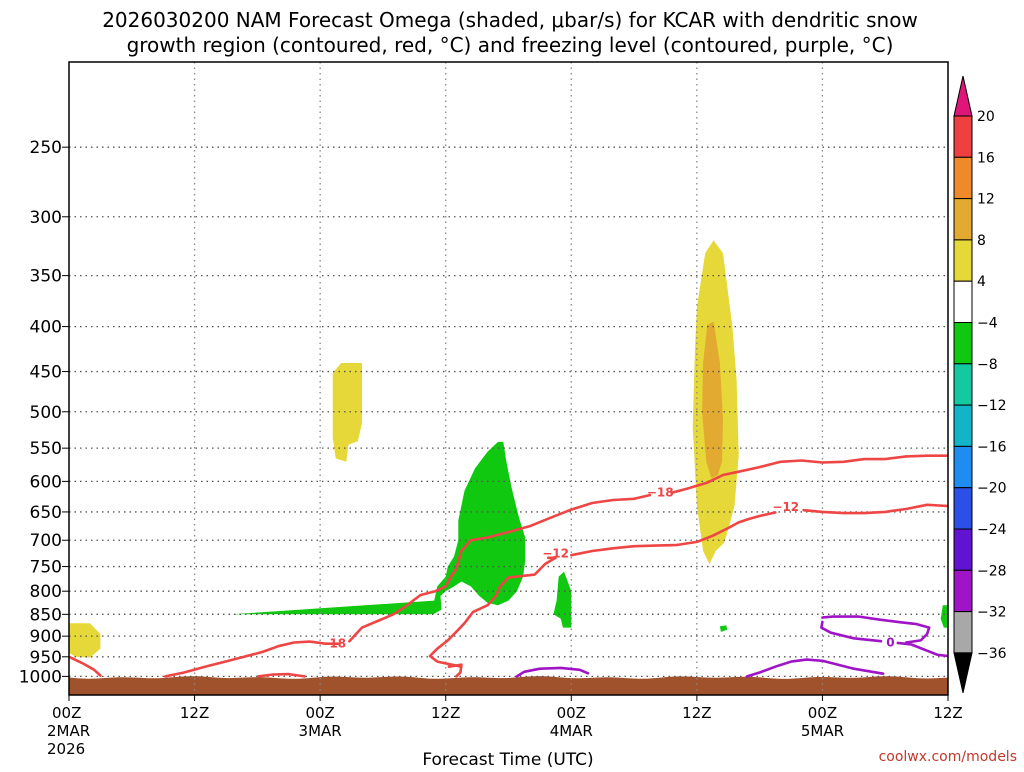 This screenshot has width=1024, height=772. Describe the element at coordinates (332, 644) in the screenshot. I see `contour-label-0: −18` at that location.